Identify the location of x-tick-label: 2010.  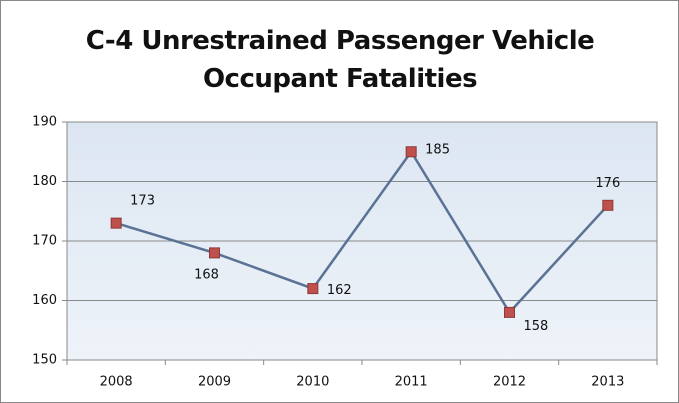
(312, 382).